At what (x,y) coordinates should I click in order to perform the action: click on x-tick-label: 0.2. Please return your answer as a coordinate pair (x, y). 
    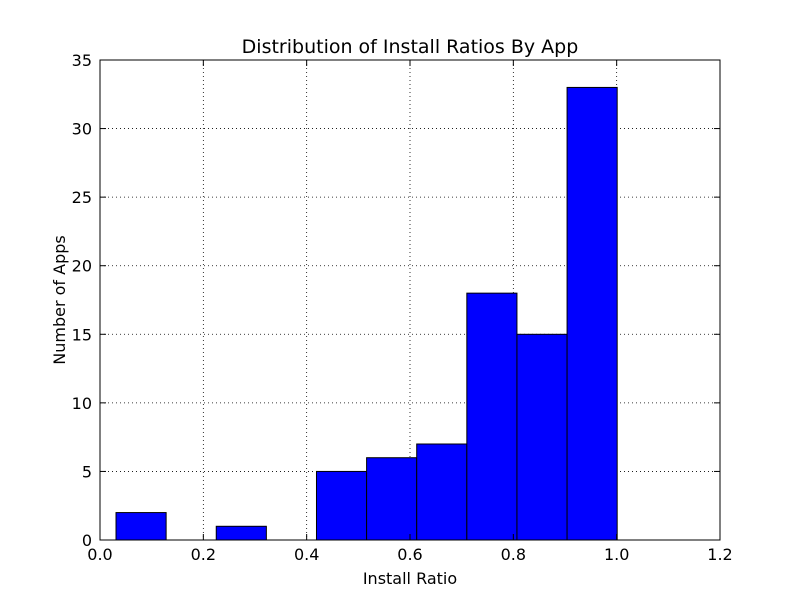
    Looking at the image, I should click on (203, 554).